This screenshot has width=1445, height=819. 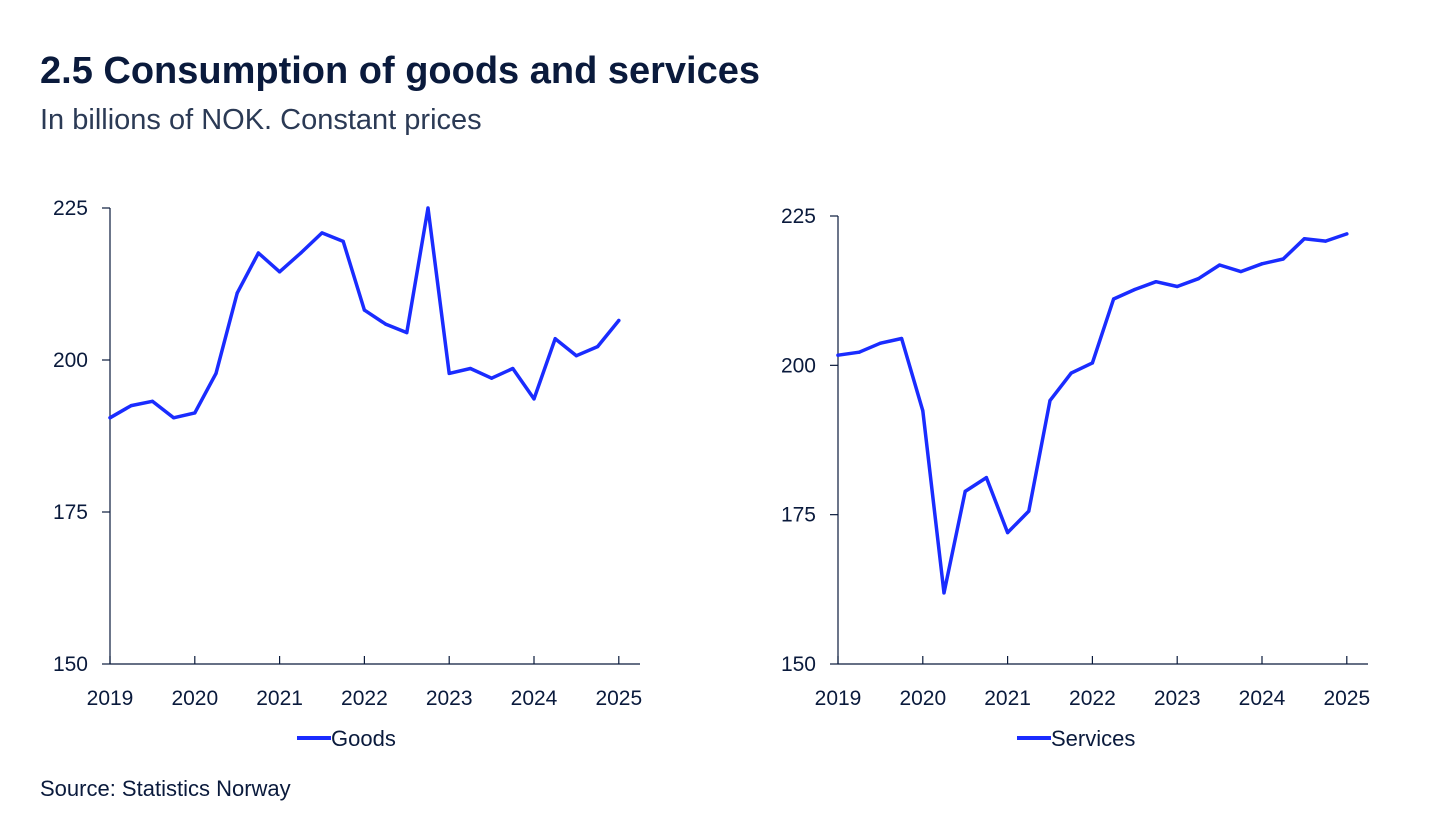 I want to click on chart-subtitle: In billions of NOK. Constant prices, so click(x=261, y=120).